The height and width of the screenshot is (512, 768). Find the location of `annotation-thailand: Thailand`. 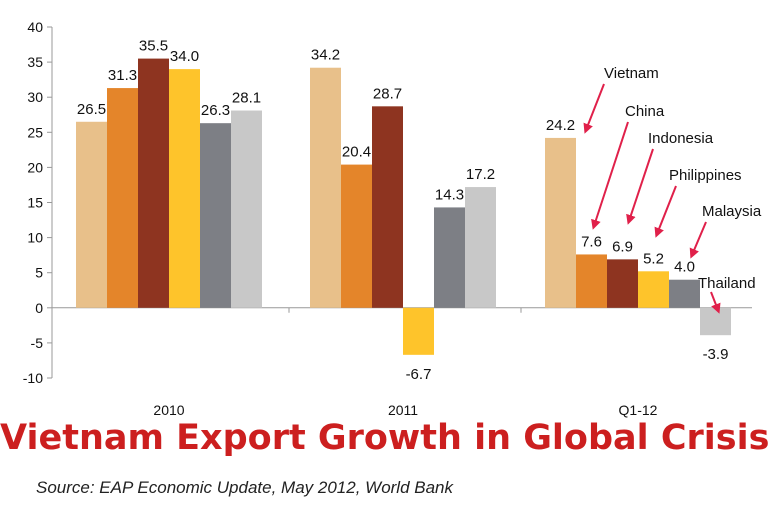

annotation-thailand: Thailand is located at coordinates (727, 283).